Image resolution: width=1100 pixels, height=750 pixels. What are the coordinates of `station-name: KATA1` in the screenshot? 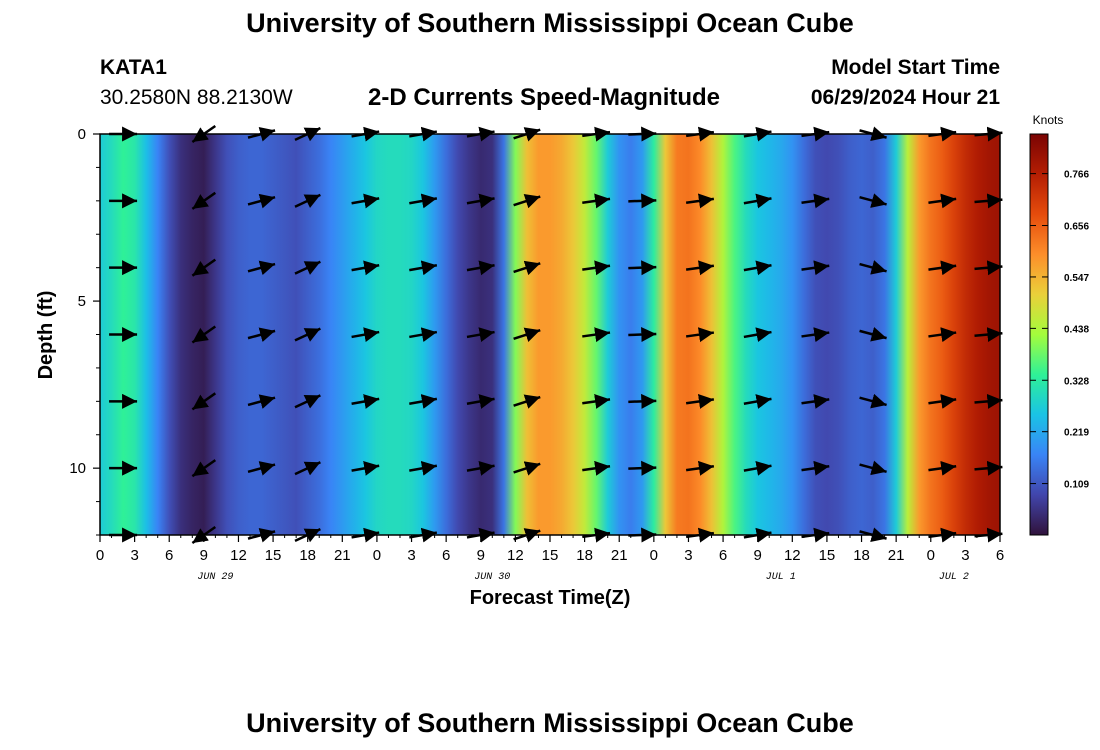 It's located at (133, 67).